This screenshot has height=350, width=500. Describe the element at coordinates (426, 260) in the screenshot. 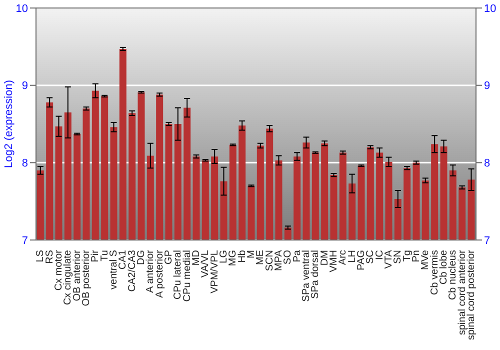

I see `x-tick-label: MVe` at that location.